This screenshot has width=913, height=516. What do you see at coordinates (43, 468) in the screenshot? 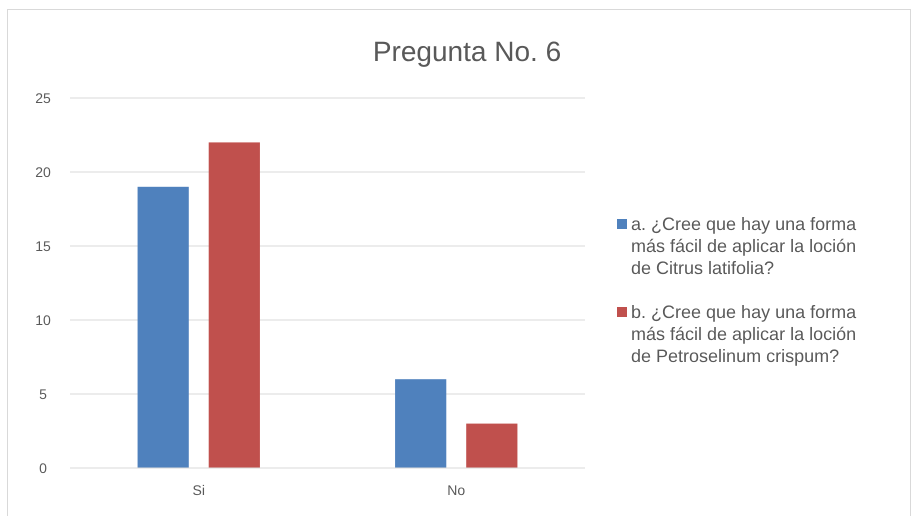
I see `y-tick-label: 0` at bounding box center [43, 468].